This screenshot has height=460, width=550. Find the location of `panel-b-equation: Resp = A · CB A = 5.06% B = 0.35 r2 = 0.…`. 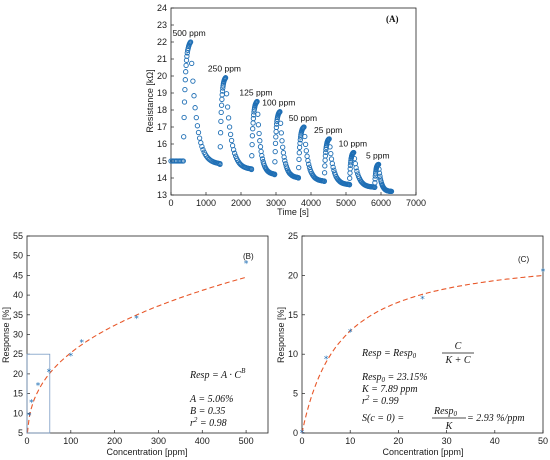

panel-b-equation: Resp = A · CB A = 5.06% B = 0.35 r2 = 0.… is located at coordinates (217, 398).